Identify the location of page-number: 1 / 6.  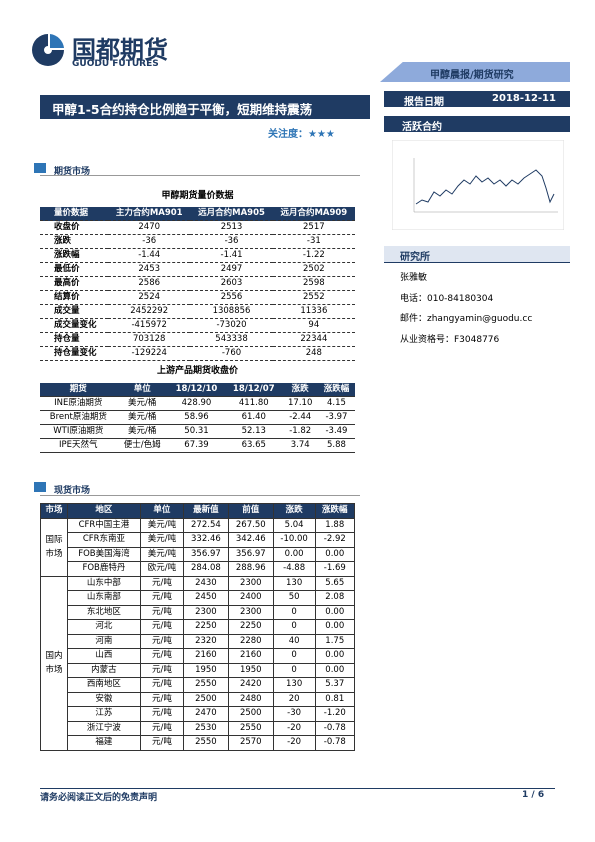
(533, 795).